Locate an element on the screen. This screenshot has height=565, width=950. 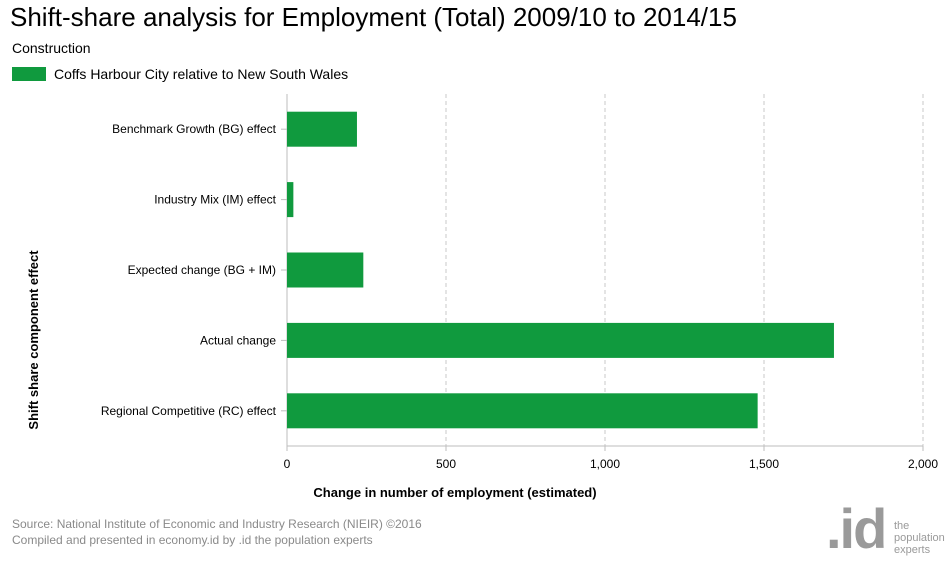
logo-mark: .id is located at coordinates (856, 528).